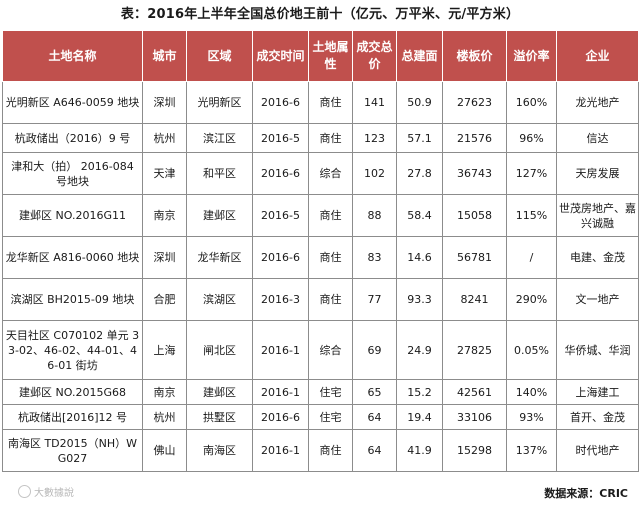 The height and width of the screenshot is (506, 640). I want to click on table-cell: 龙华新区, so click(219, 257).